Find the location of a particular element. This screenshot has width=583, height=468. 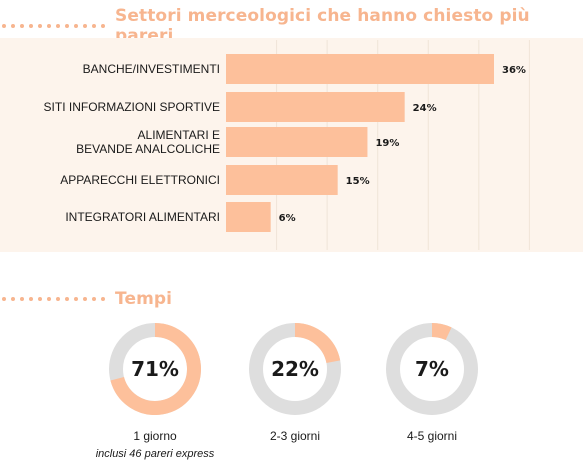

donut-label: 1 giorno is located at coordinates (155, 436).